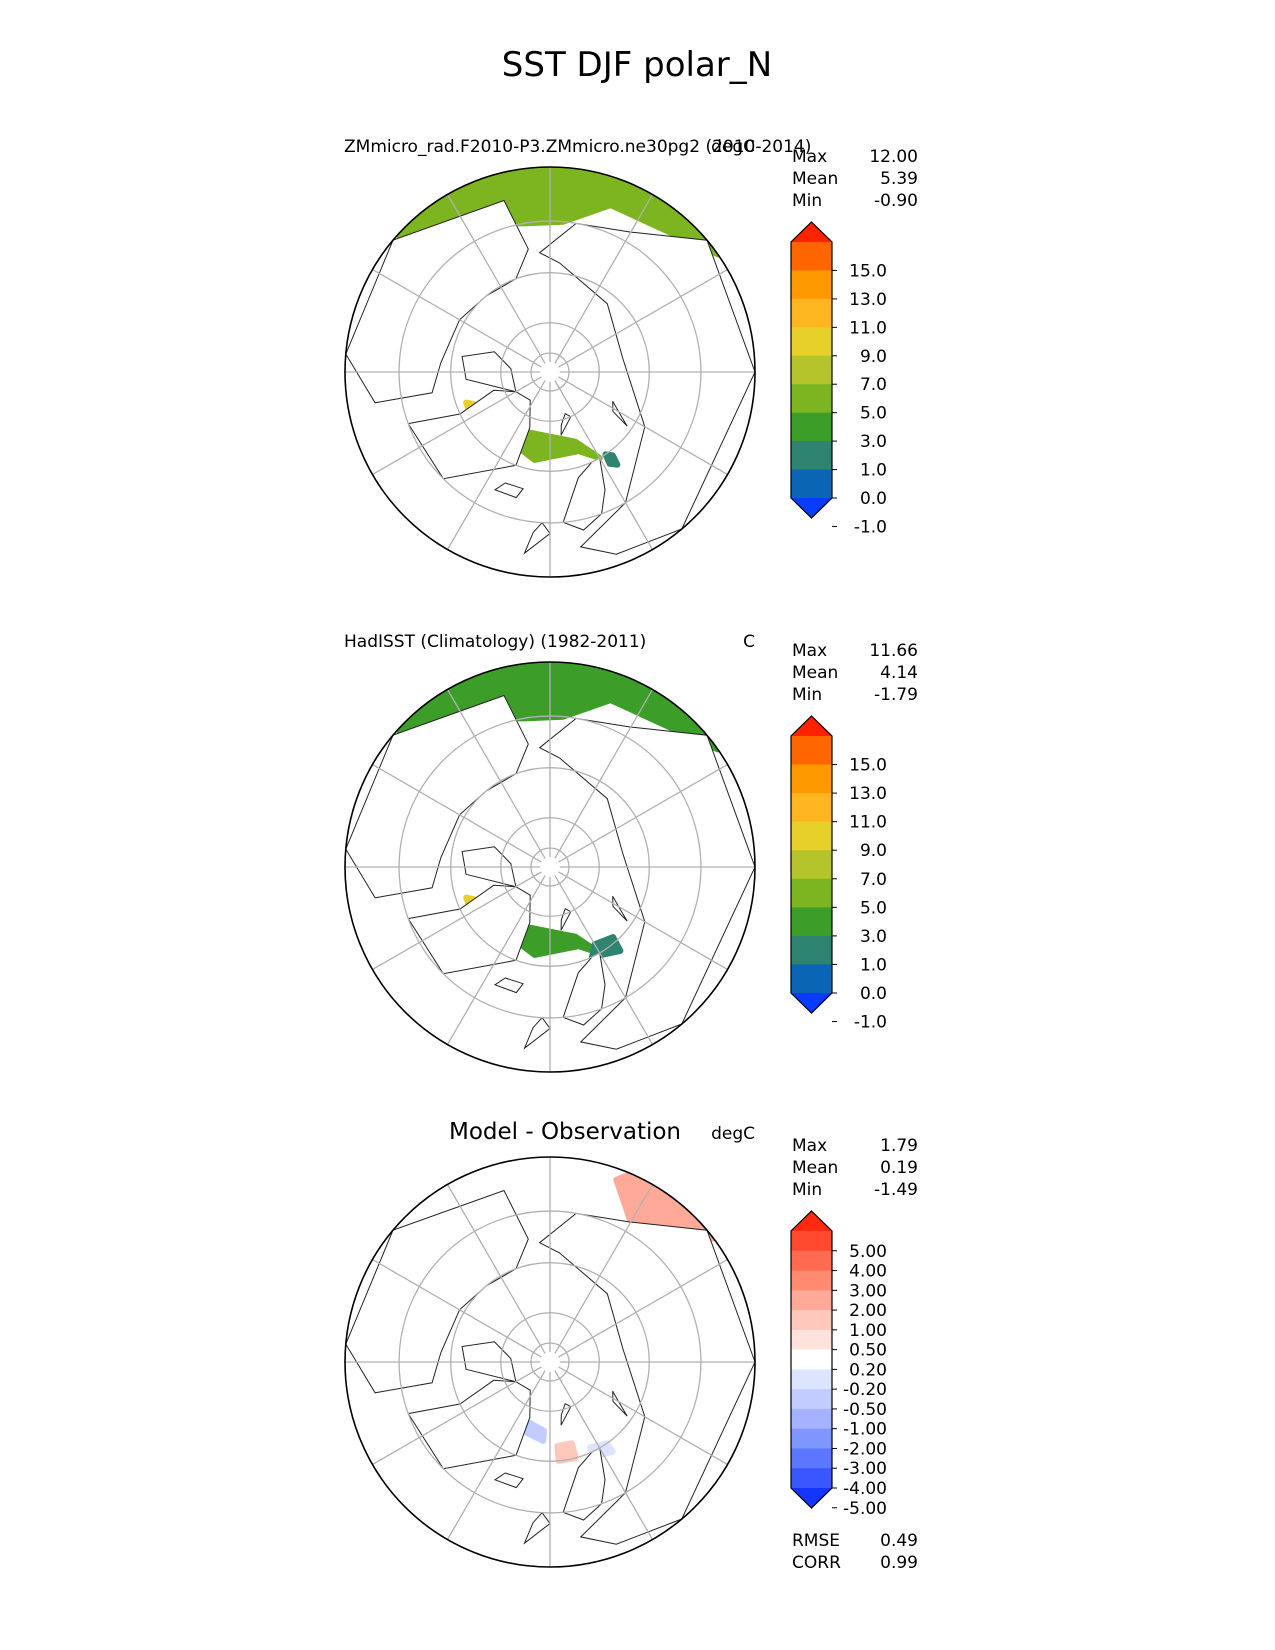 This screenshot has height=1650, width=1275. What do you see at coordinates (893, 651) in the screenshot?
I see `stat-value: 11.66` at bounding box center [893, 651].